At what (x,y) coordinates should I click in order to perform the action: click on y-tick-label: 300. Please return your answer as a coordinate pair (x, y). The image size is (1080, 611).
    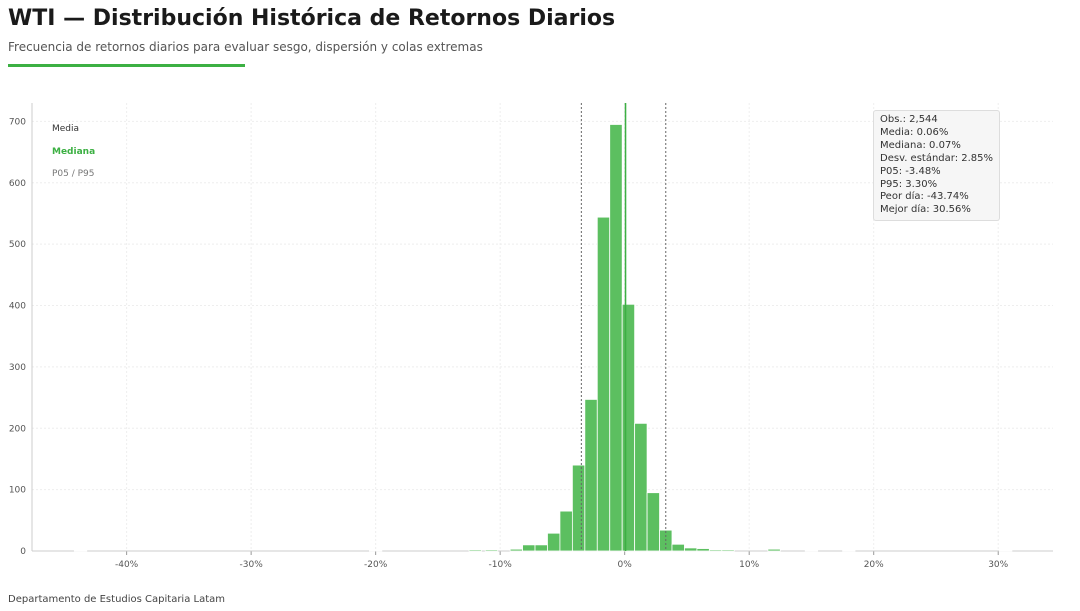
    Looking at the image, I should click on (17, 368).